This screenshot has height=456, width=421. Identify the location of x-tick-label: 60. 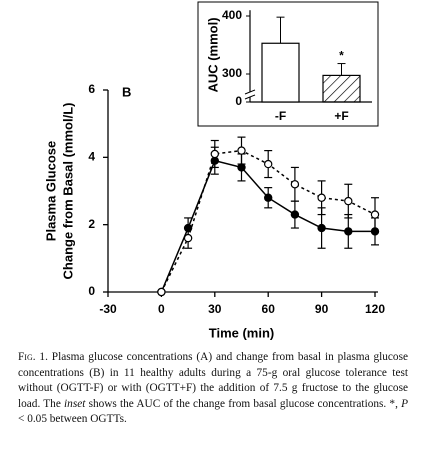
(269, 309).